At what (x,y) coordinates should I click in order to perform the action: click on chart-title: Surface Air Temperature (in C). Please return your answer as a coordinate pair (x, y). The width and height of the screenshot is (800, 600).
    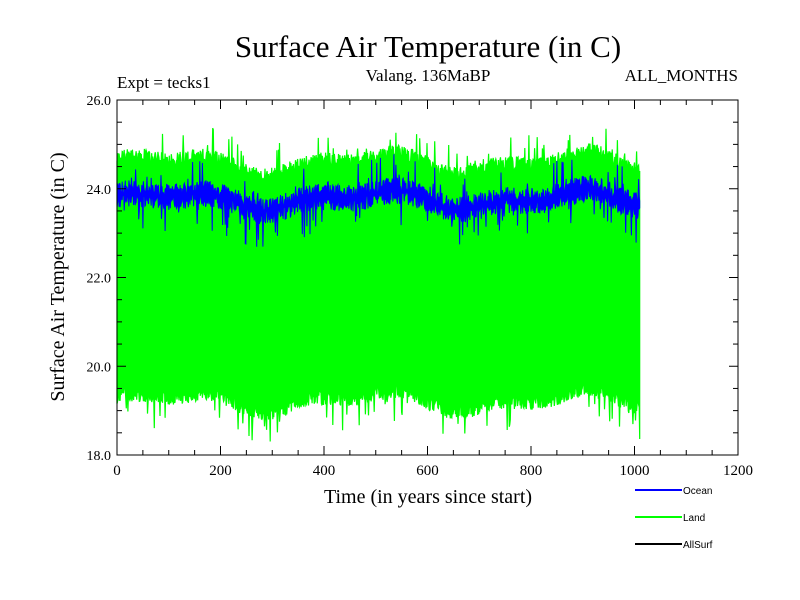
    Looking at the image, I should click on (428, 46).